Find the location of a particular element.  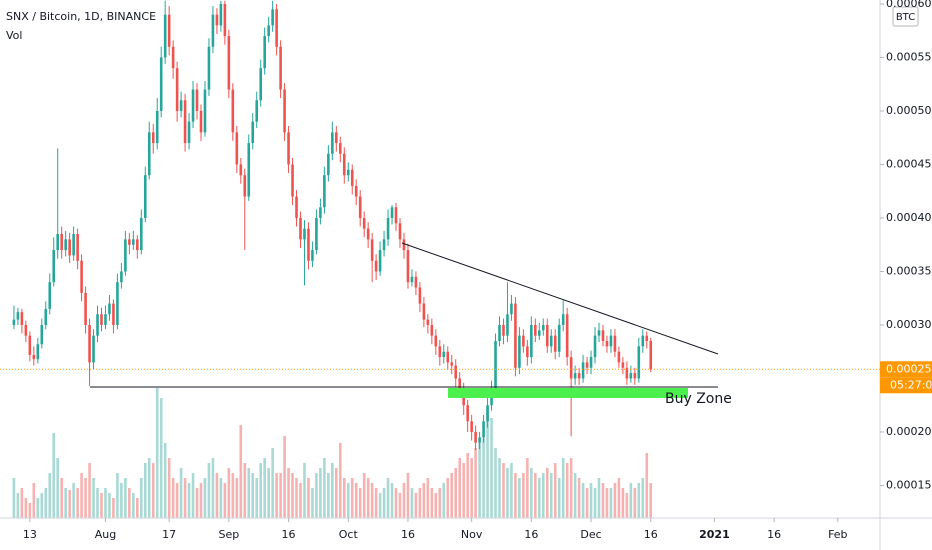

last-price-label: 0.0002586 is located at coordinates (909, 368).